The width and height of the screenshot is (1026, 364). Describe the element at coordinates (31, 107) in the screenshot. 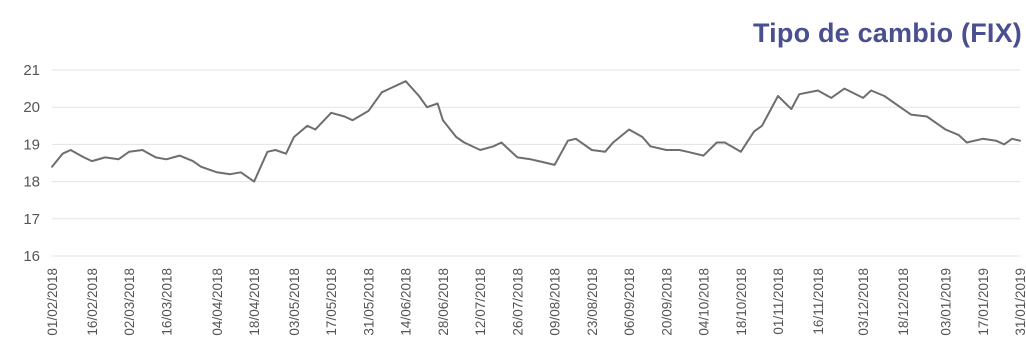

I see `y-tick-label: 20` at that location.